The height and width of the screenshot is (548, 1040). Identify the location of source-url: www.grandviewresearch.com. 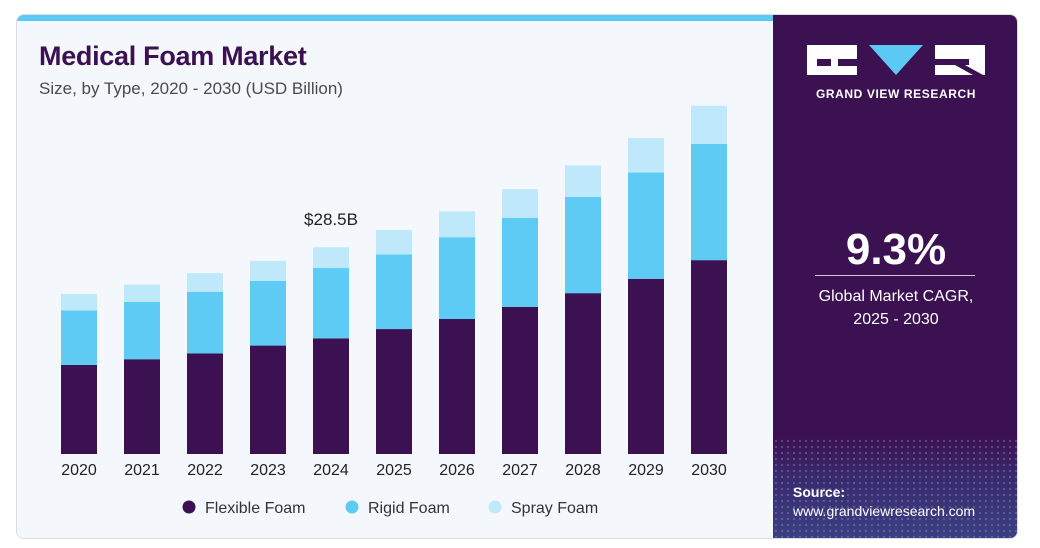
(884, 511).